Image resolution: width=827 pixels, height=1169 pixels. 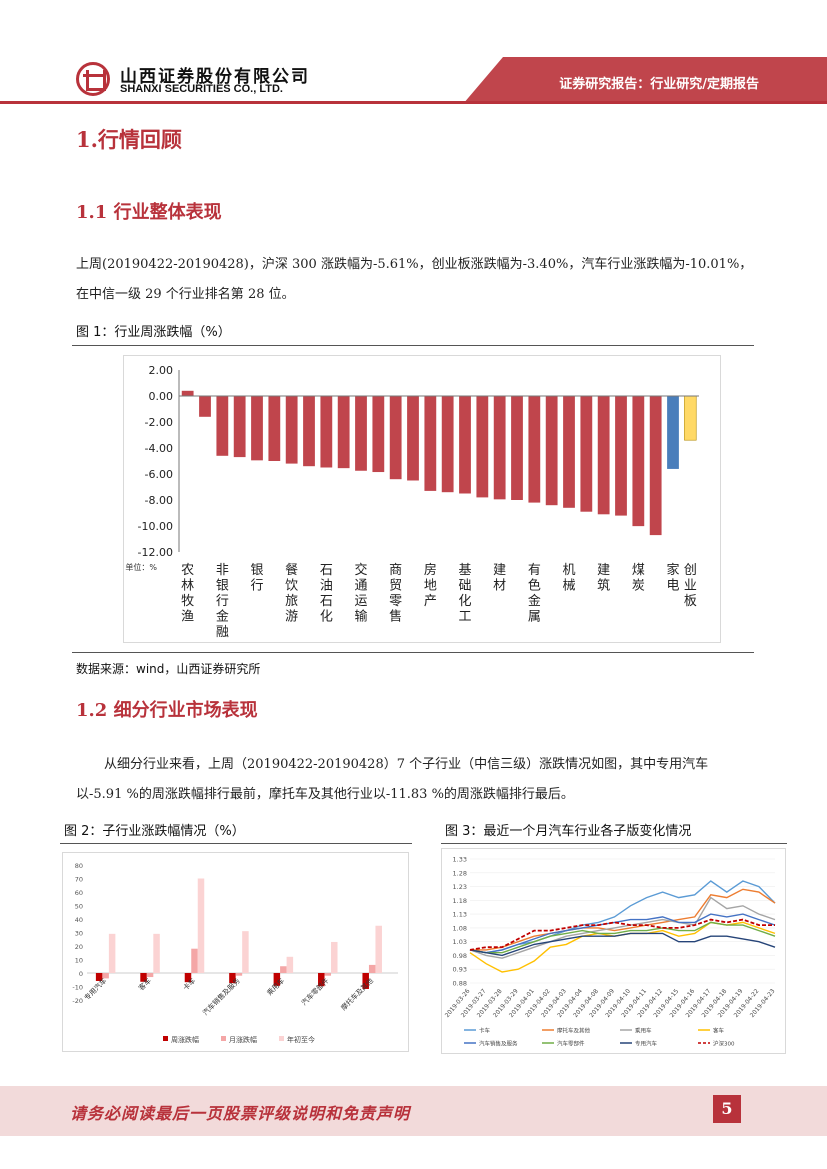 I want to click on x-tick-label: 餐饮旅游, so click(x=291, y=593).